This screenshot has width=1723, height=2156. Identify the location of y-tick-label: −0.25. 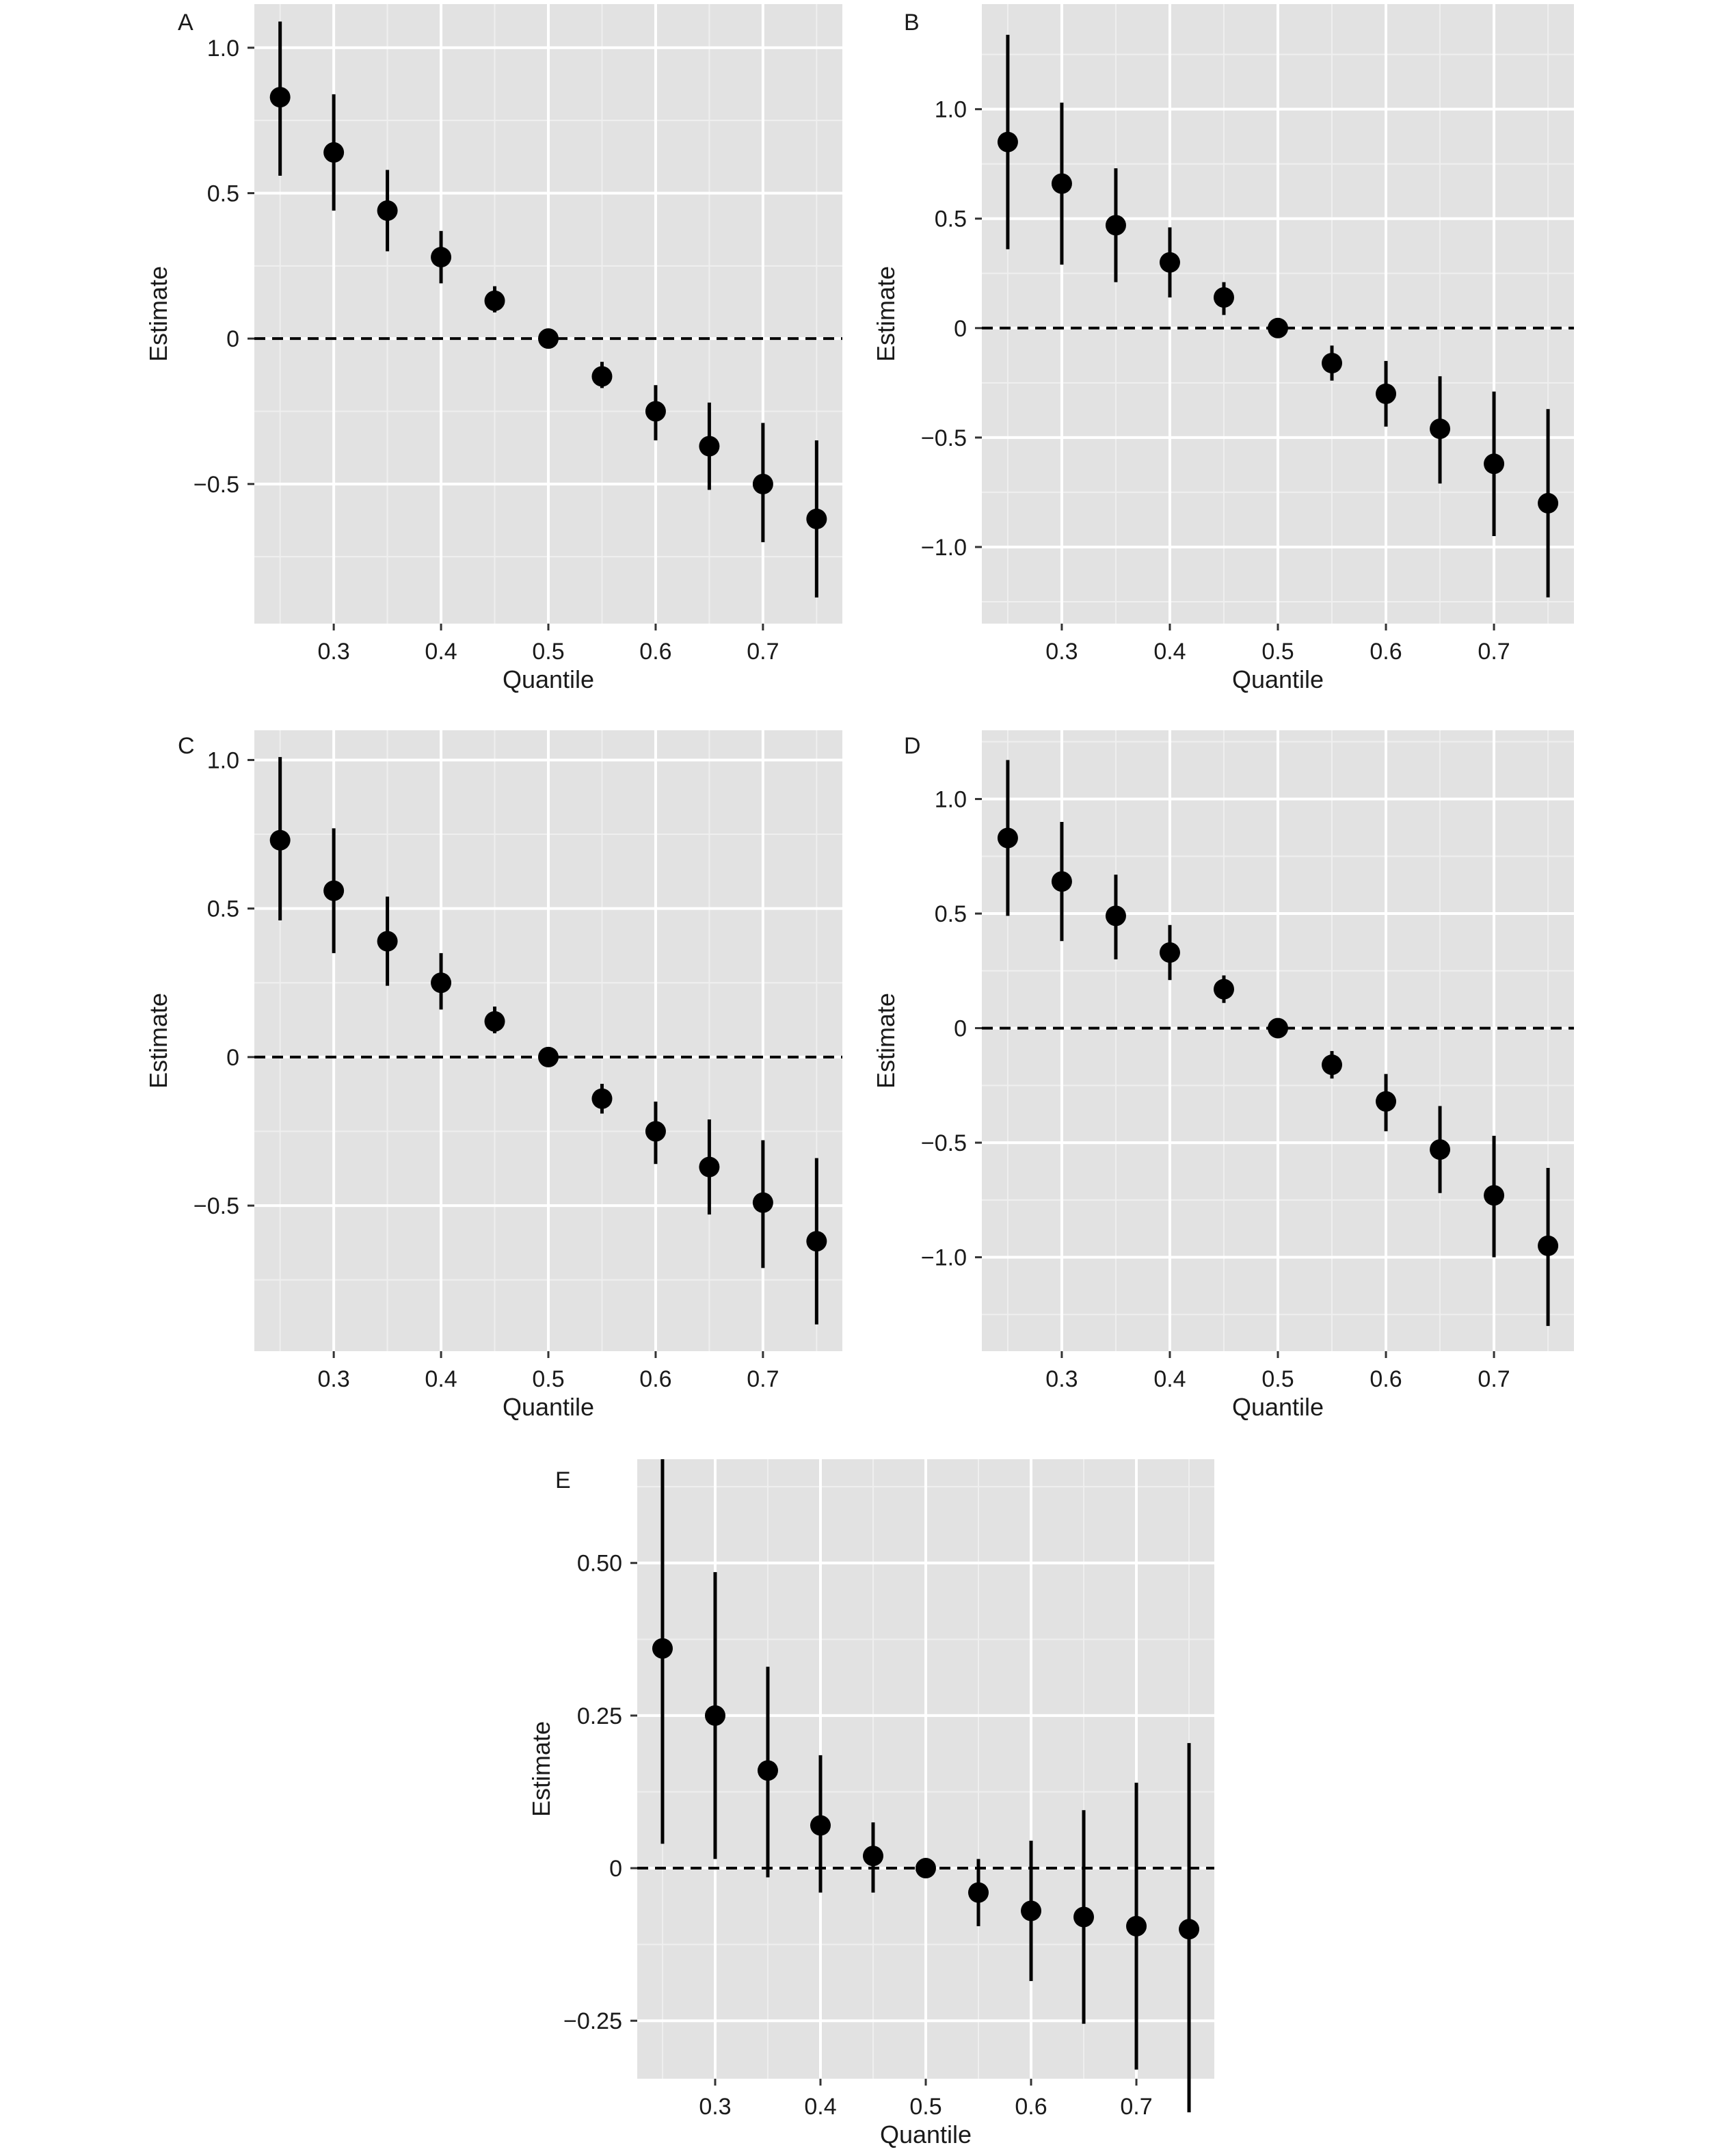
(592, 2021).